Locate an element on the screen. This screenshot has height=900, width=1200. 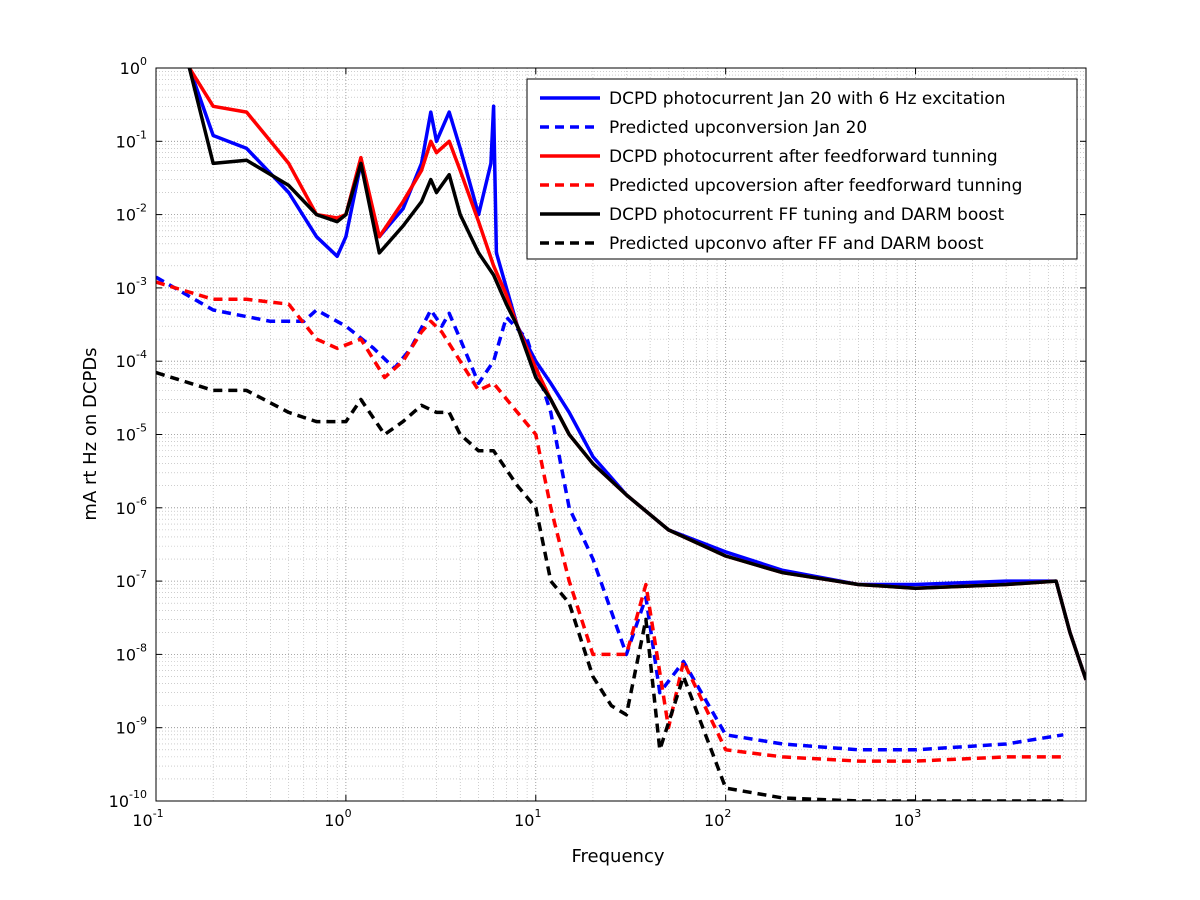
y-tick-label-exp: -4 is located at coordinates (141, 354).